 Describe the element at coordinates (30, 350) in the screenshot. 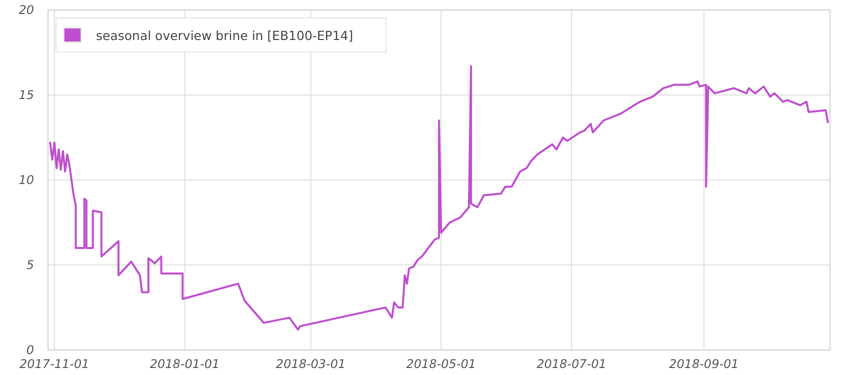

I see `y-tick-label: 0` at that location.